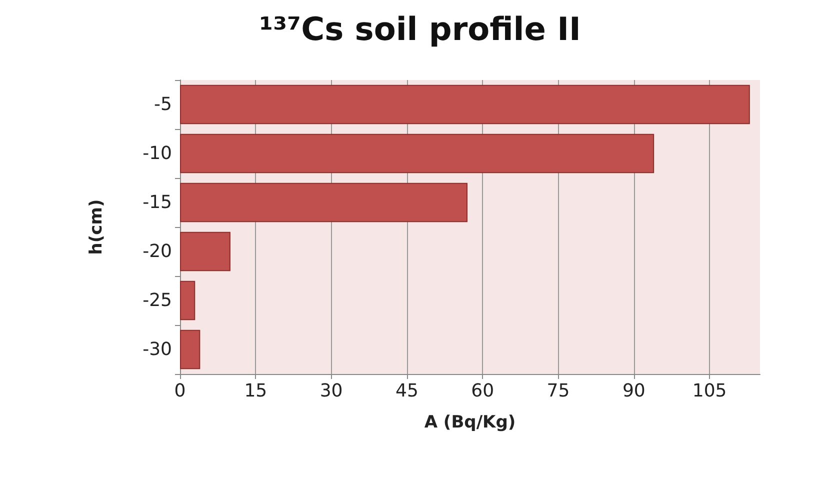 The width and height of the screenshot is (840, 479). I want to click on y-axis-title: h(cm), so click(96, 227).